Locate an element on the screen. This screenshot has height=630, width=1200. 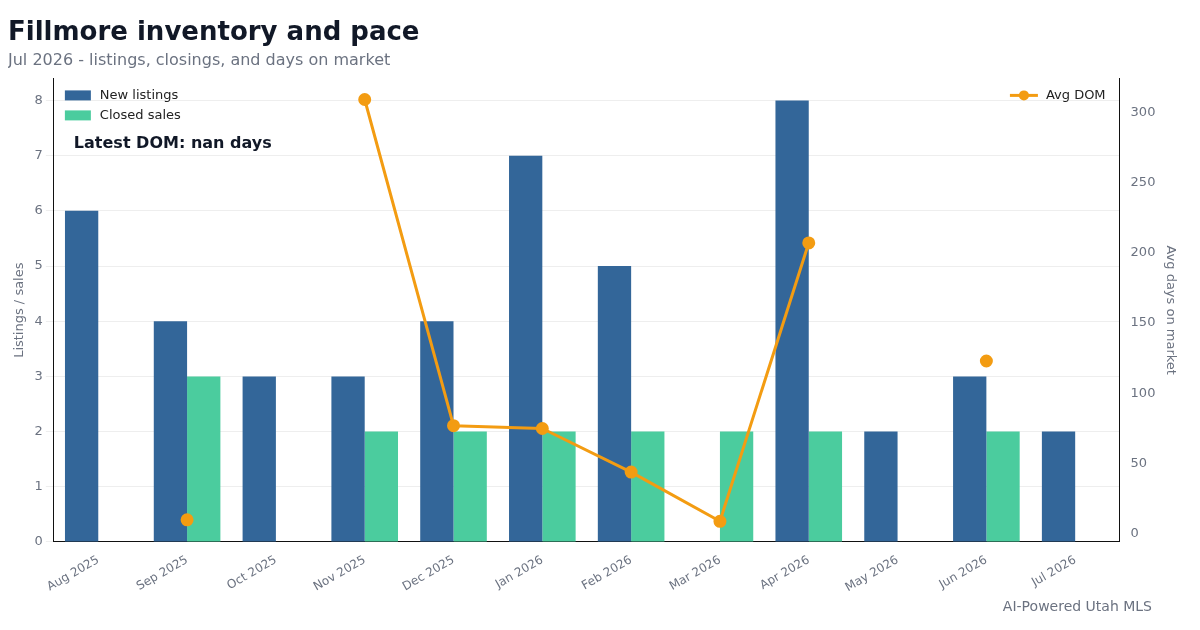
y2-tick-label: 0 is located at coordinates (1134, 533).